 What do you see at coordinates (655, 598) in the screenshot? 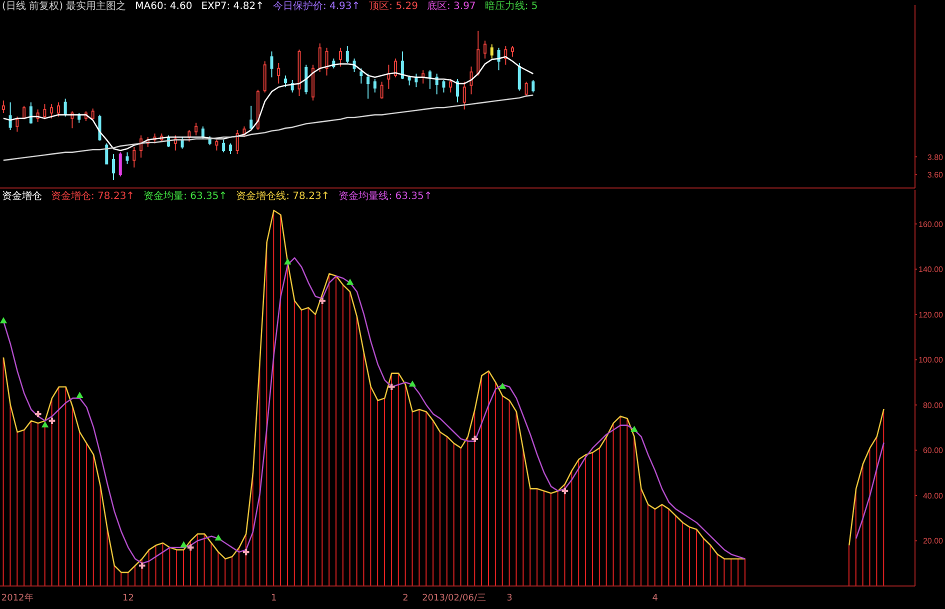
I see `x-tick-label: 4` at bounding box center [655, 598].